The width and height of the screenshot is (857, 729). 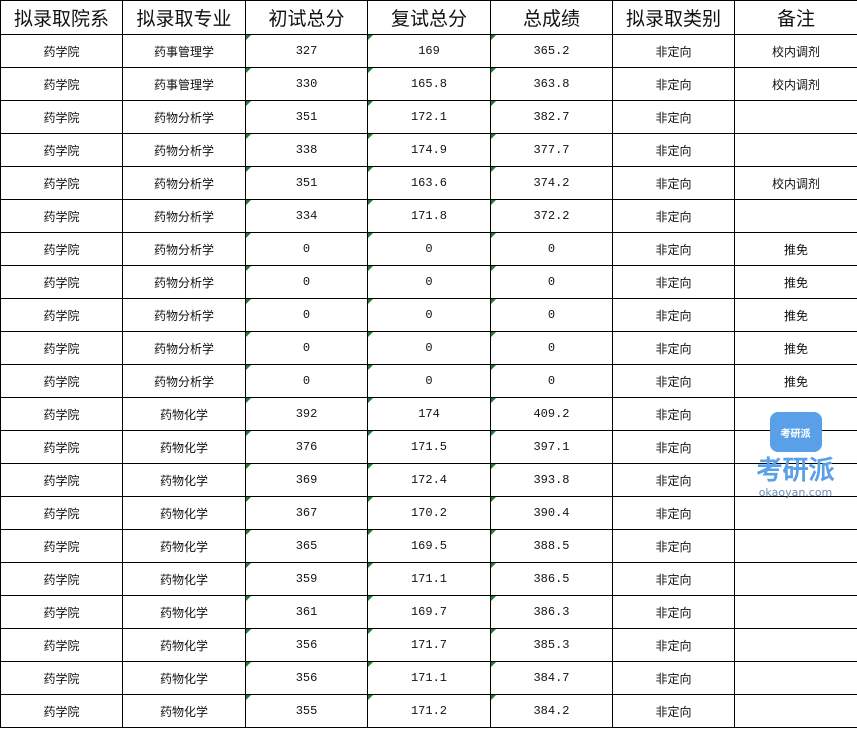 I want to click on cell-total-score: 382.7, so click(x=551, y=117).